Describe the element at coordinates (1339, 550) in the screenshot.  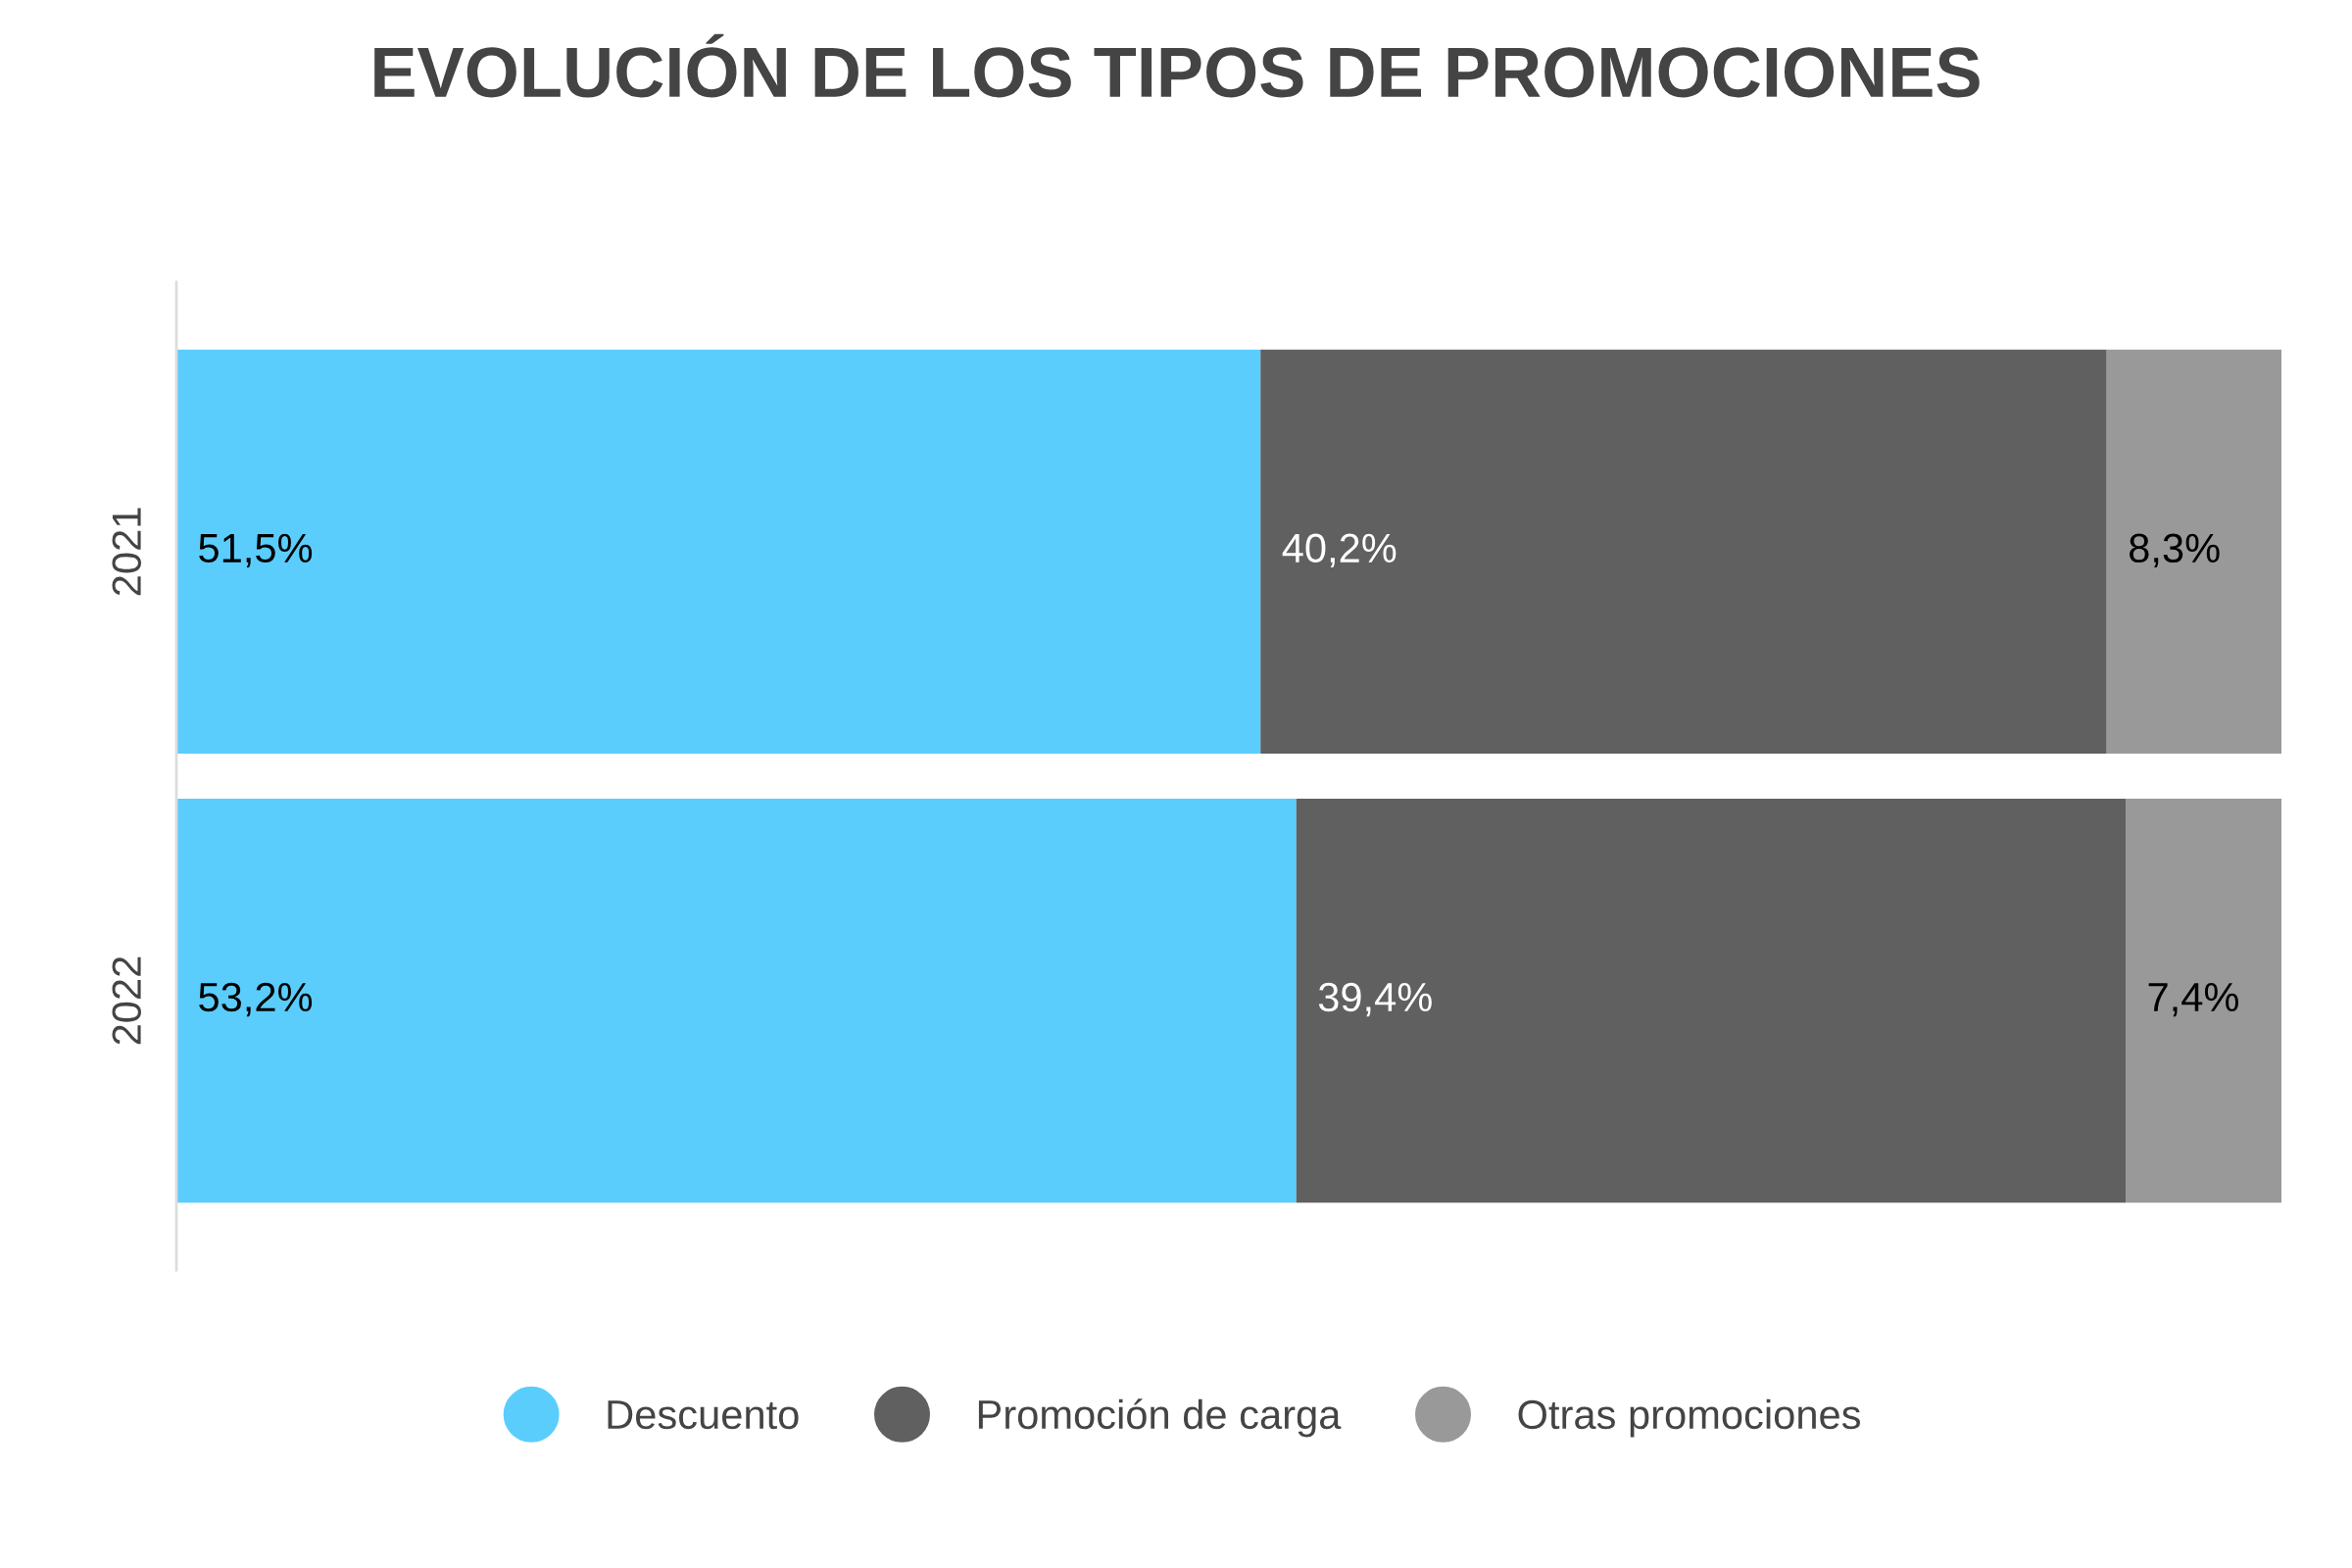
I see `data-label: 40,2%` at that location.